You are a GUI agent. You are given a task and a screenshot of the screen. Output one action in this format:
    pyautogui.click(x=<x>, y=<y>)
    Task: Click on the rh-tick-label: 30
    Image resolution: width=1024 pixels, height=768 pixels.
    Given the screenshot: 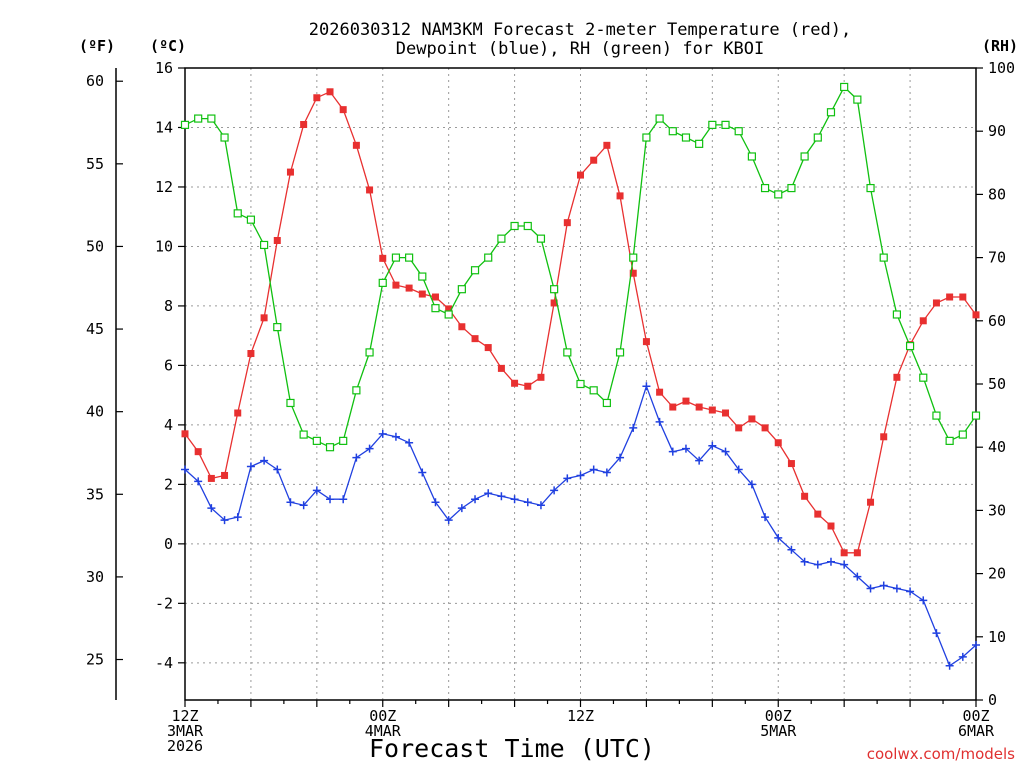 What is the action you would take?
    pyautogui.click(x=997, y=510)
    